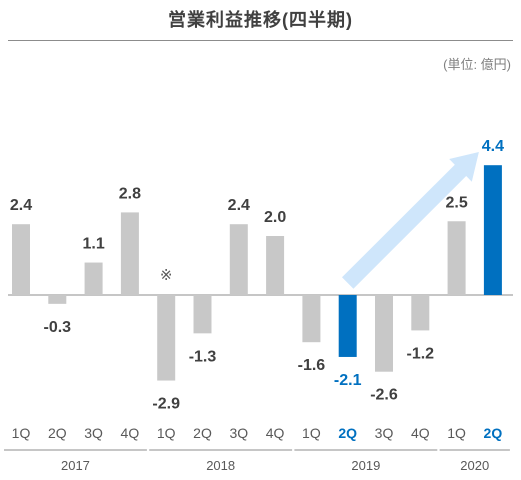 Image resolution: width=521 pixels, height=480 pixels. What do you see at coordinates (166, 275) in the screenshot?
I see `note-symbol: ※` at bounding box center [166, 275].